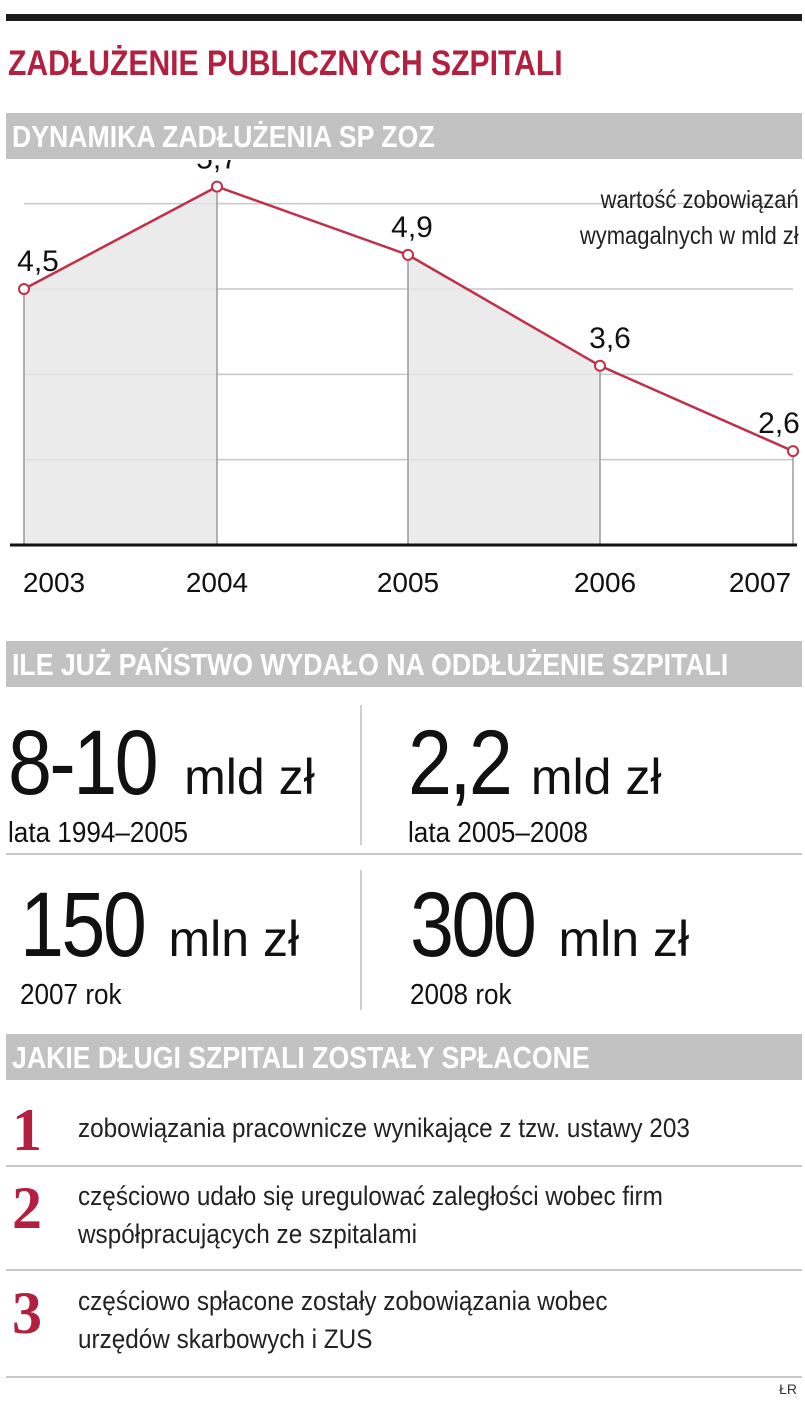  Describe the element at coordinates (460, 763) in the screenshot. I see `stat-value: 2,2` at that location.